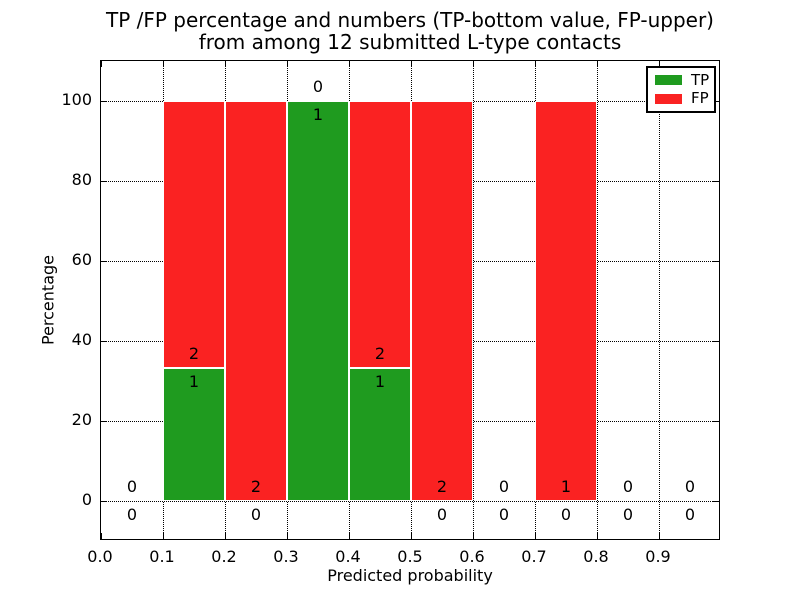 The height and width of the screenshot is (600, 800). Describe the element at coordinates (86, 499) in the screenshot. I see `y-tick-label: 0` at that location.